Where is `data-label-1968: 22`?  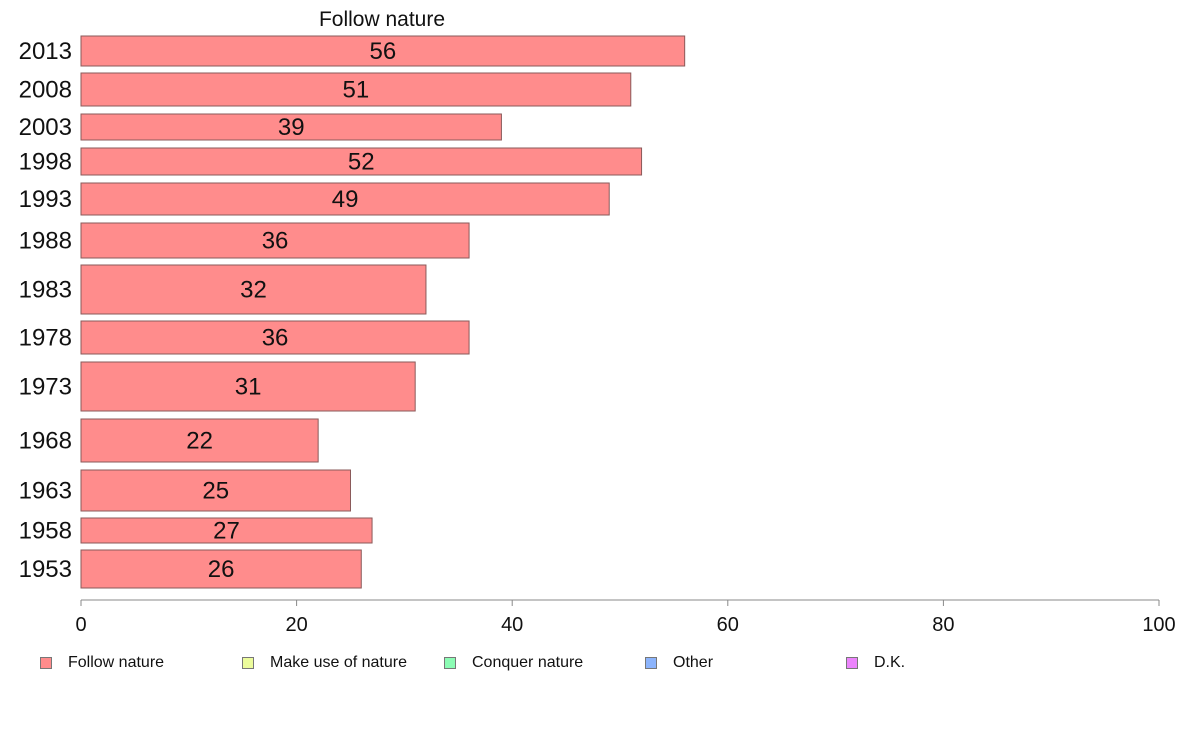 data-label-1968: 22 is located at coordinates (199, 441).